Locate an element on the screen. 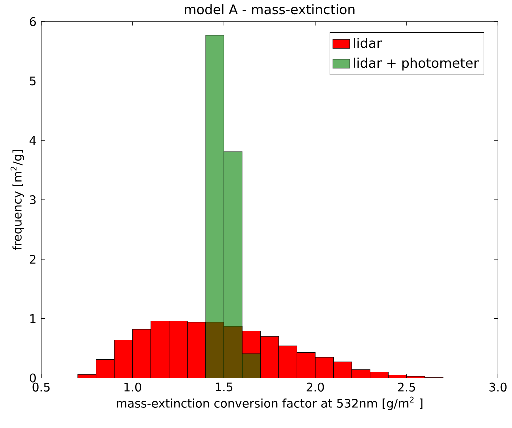 This screenshot has width=512, height=428. y-tick-label: 4 is located at coordinates (33, 140).